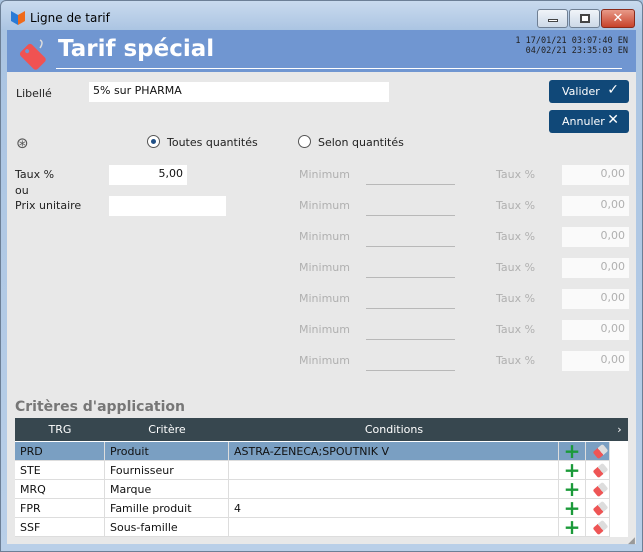 This screenshot has height=552, width=643. I want to click on radio-toutes-label: Toutes quantités, so click(212, 142).